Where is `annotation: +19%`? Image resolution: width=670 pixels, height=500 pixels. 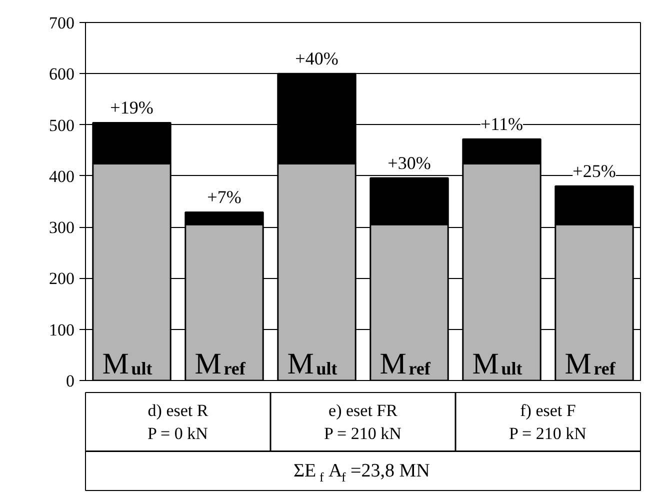 annotation: +19% is located at coordinates (132, 108).